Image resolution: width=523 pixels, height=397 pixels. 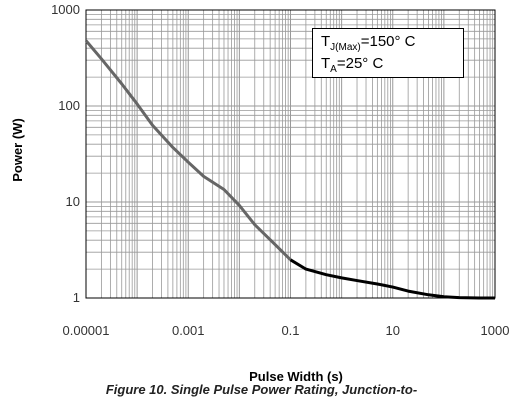 I want to click on y-tick-label: 1, so click(x=76, y=297).